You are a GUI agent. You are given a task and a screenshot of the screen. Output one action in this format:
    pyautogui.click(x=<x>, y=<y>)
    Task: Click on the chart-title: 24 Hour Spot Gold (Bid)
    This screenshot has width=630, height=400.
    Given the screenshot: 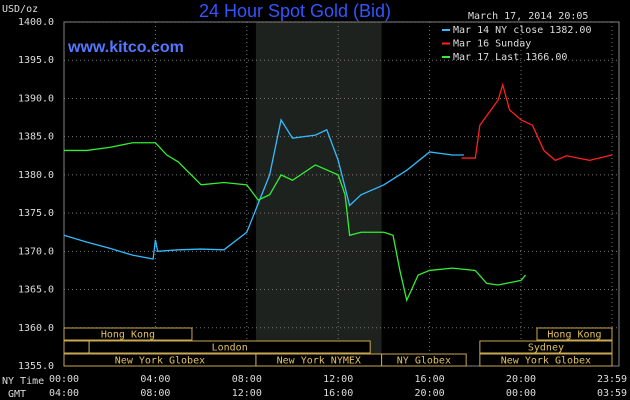 What is the action you would take?
    pyautogui.click(x=295, y=11)
    